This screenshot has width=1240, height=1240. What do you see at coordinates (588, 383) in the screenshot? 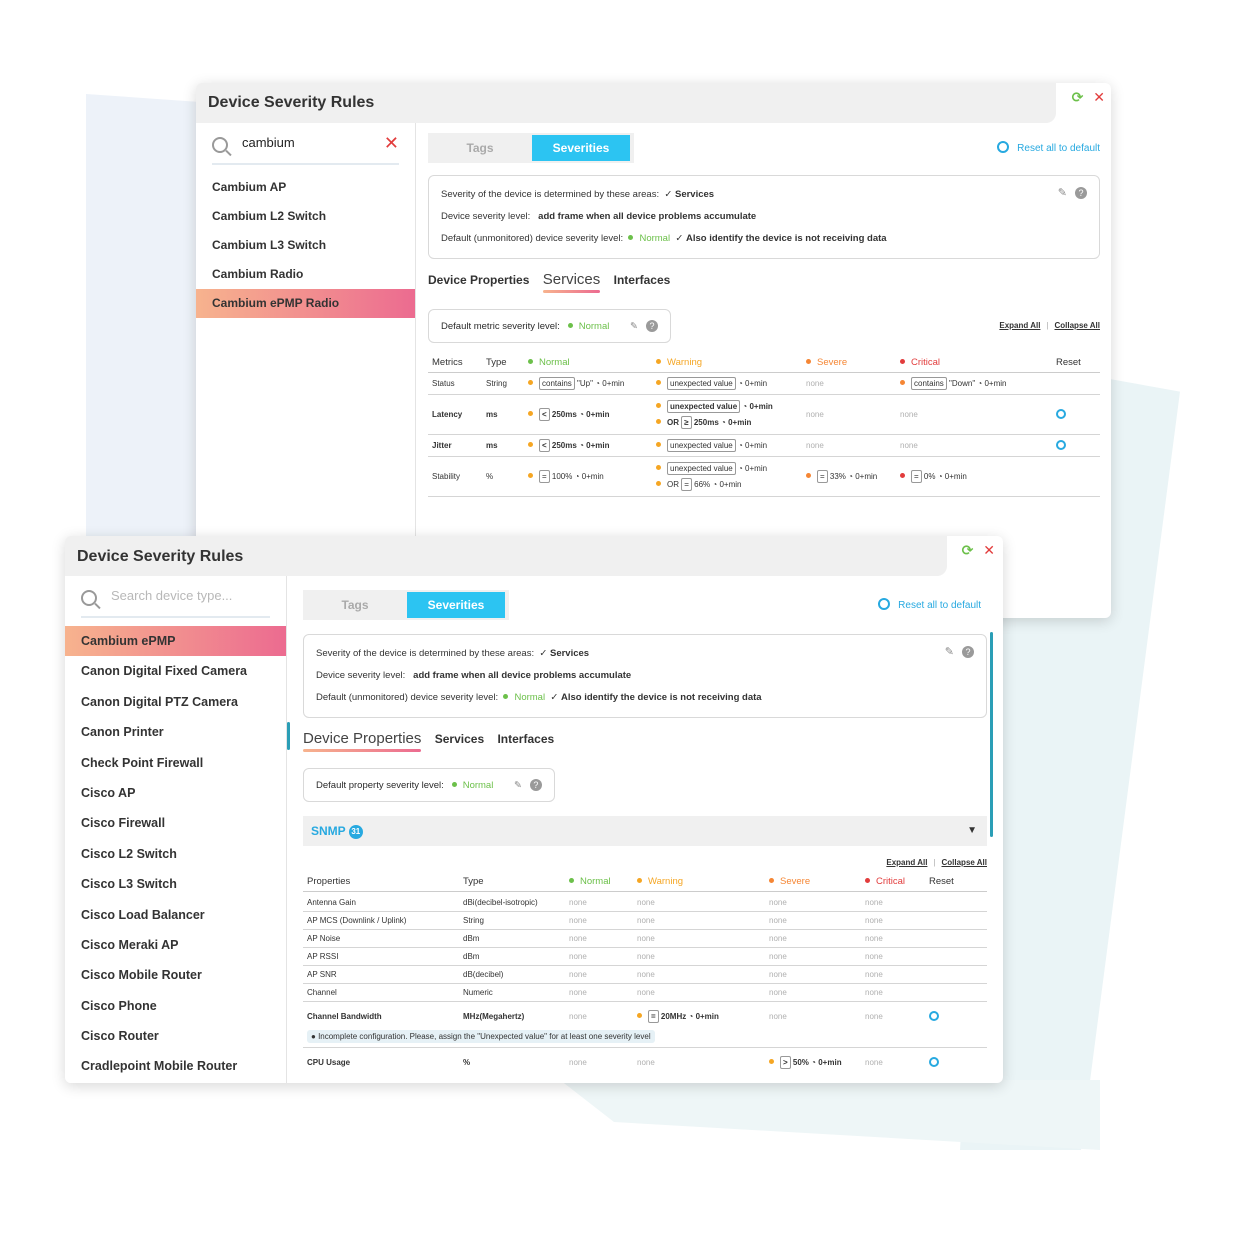
I see `normal-cell: contains "Up" ◔ 0+min` at bounding box center [588, 383].